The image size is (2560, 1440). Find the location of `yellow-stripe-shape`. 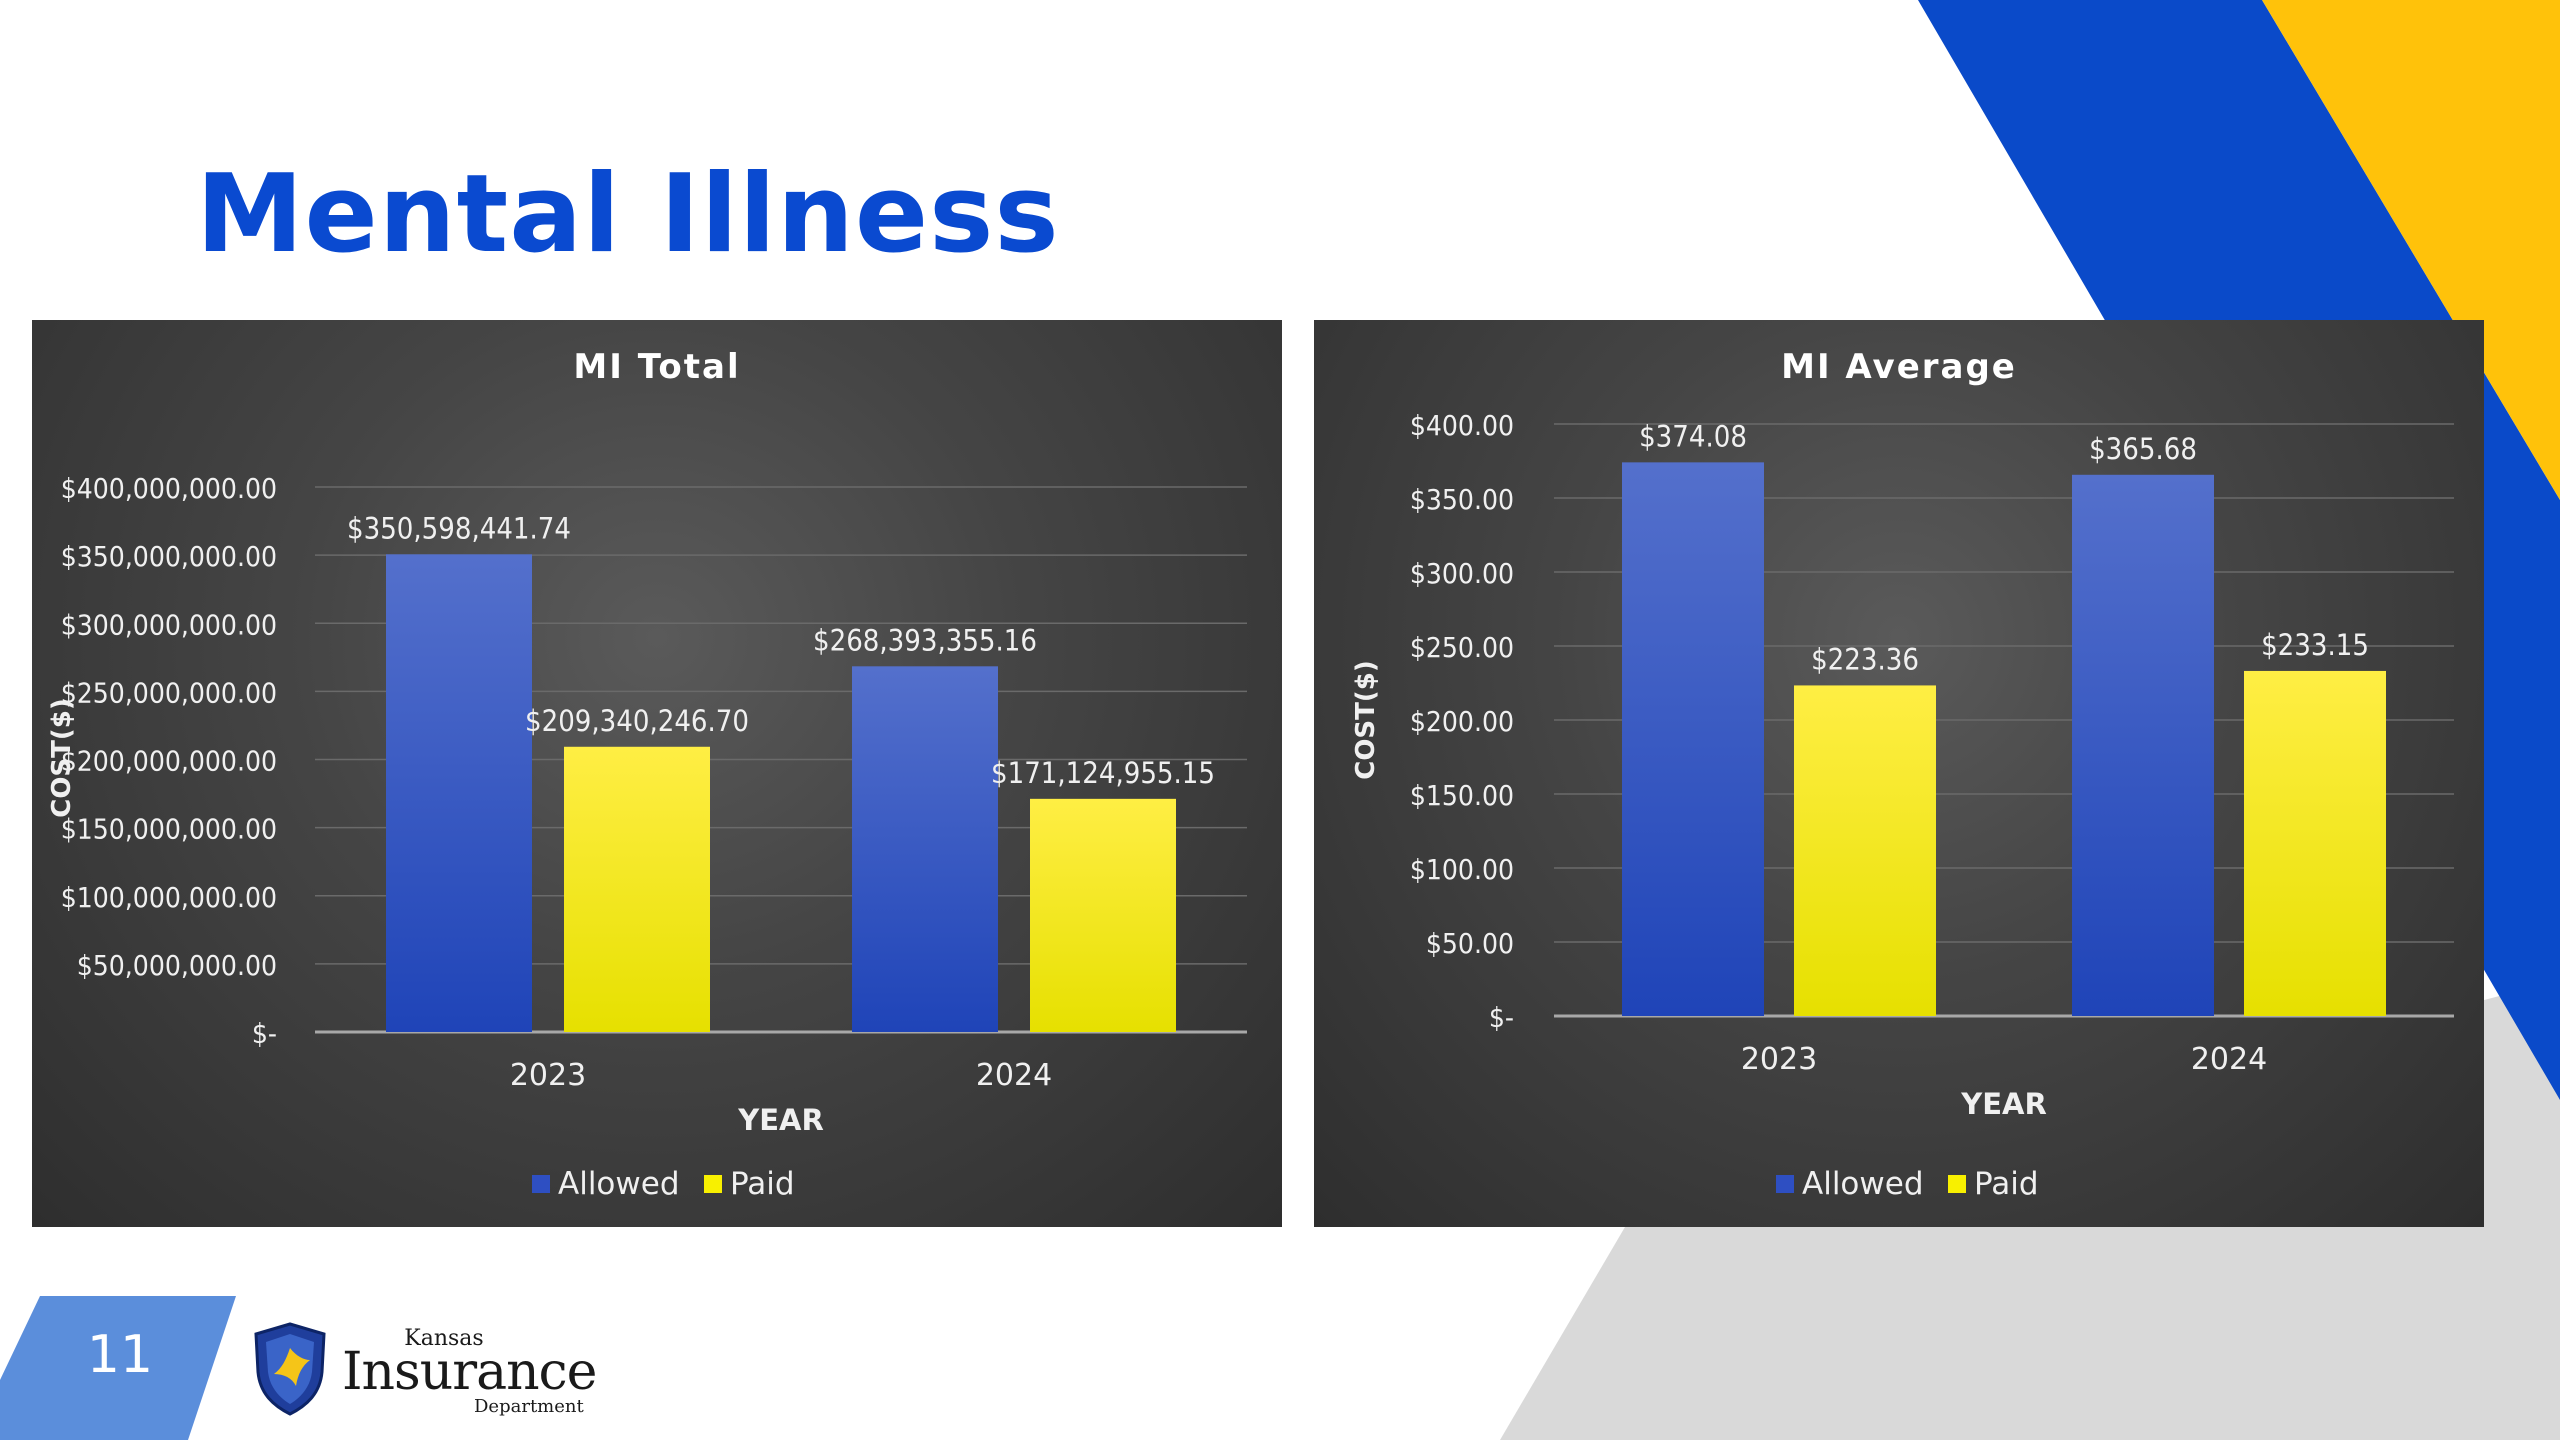

yellow-stripe-shape is located at coordinates (2411, 250).